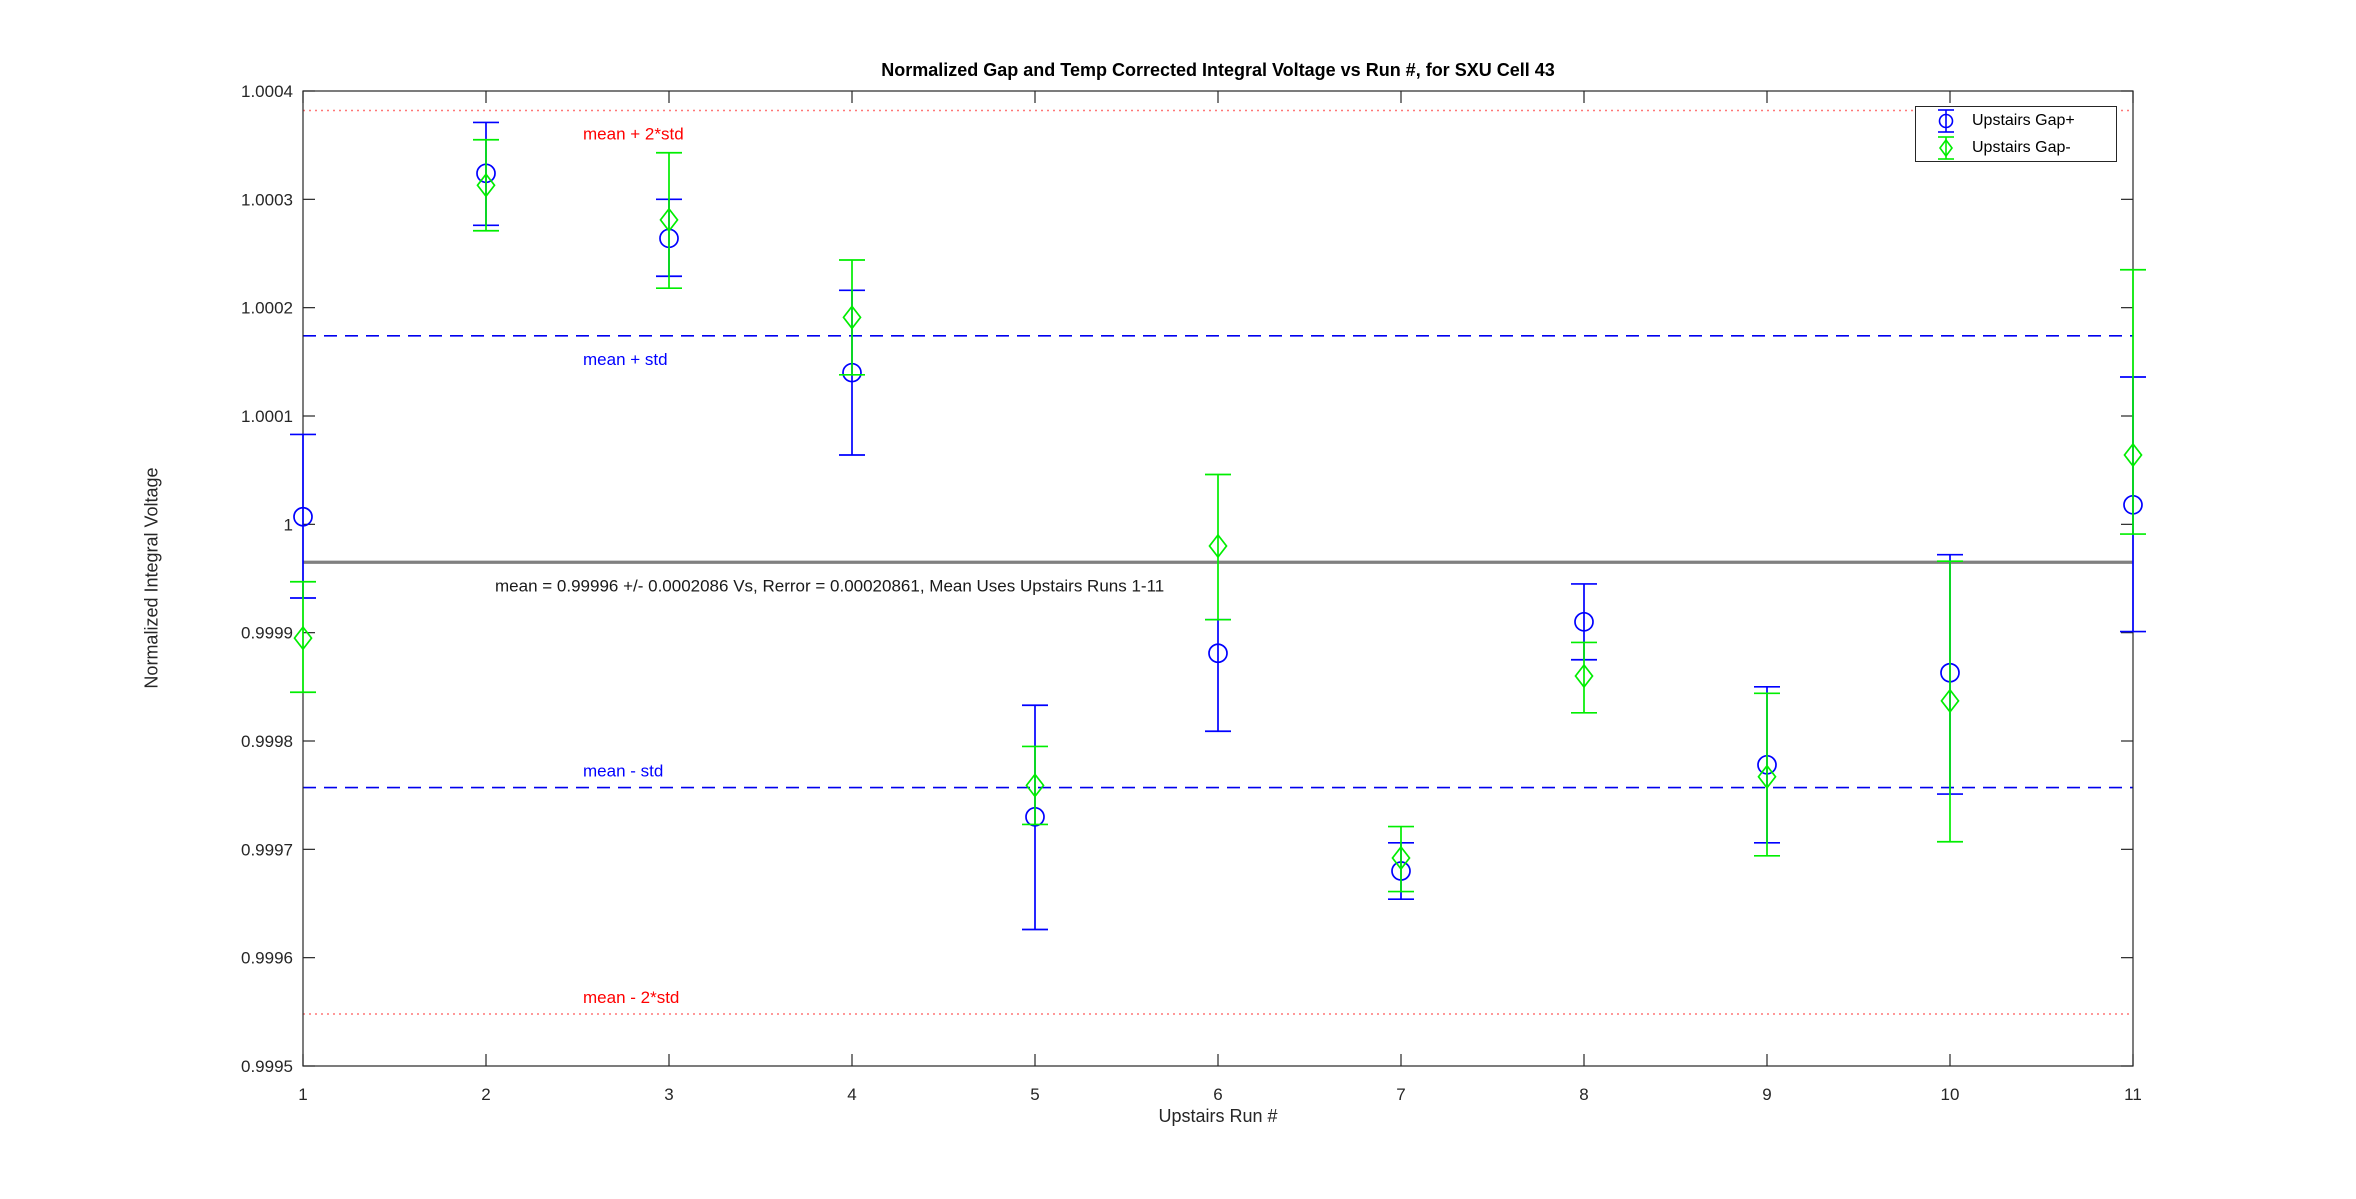 This screenshot has height=1199, width=2356. I want to click on x-tick-label: 3, so click(668, 1094).